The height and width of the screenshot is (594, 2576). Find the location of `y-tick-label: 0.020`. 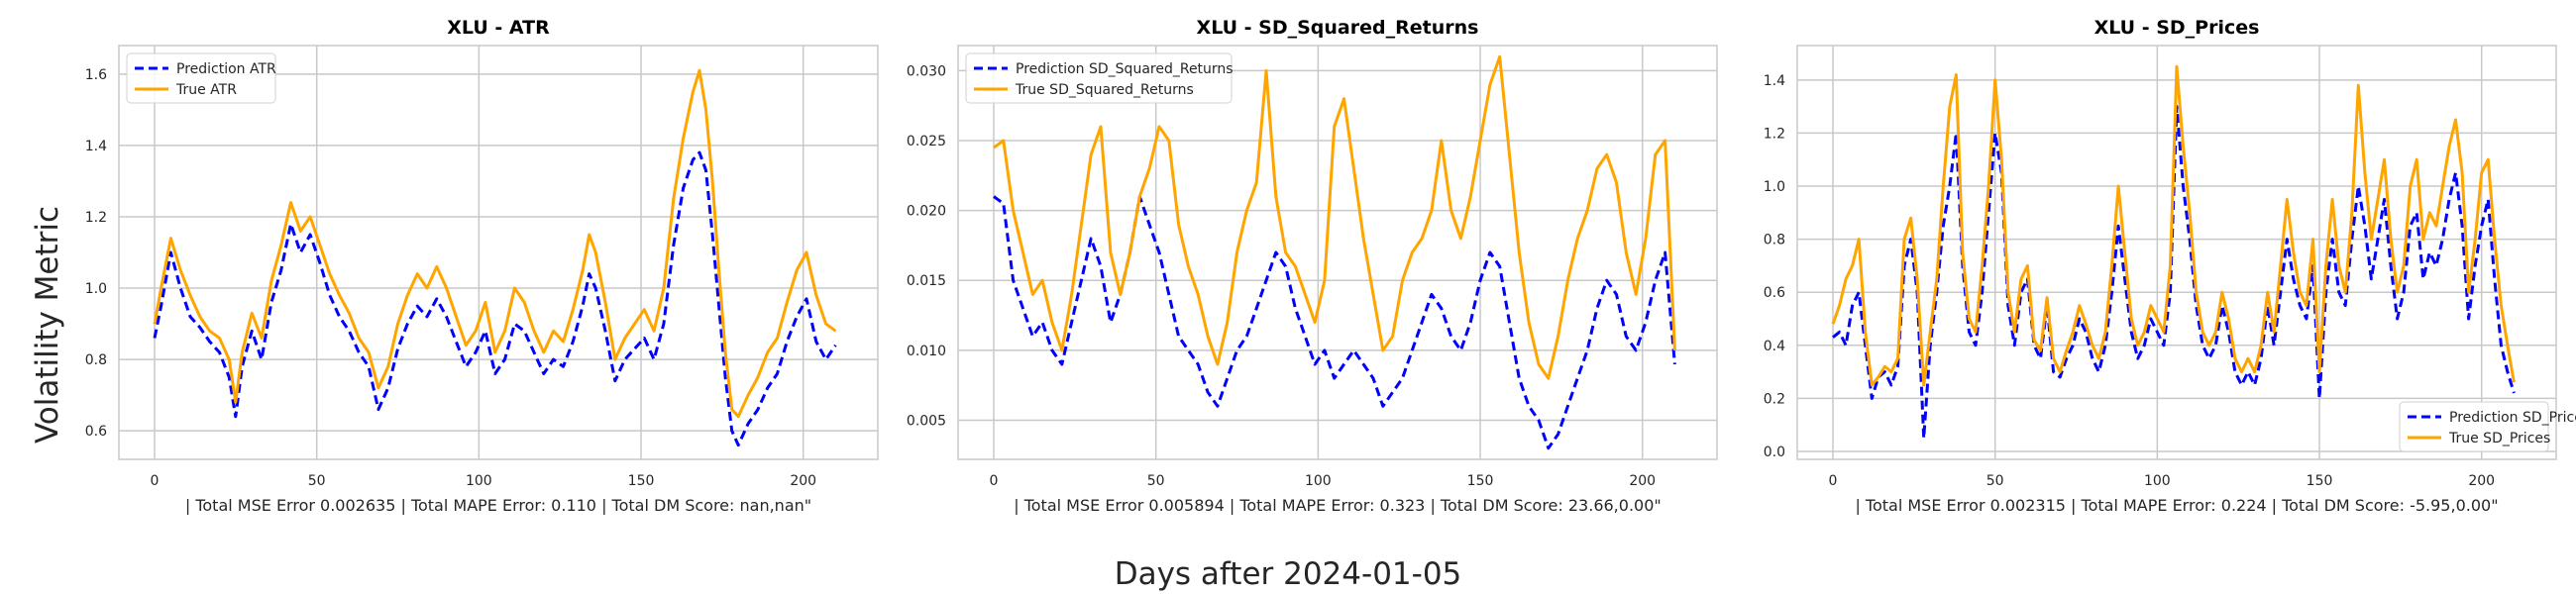

y-tick-label: 0.020 is located at coordinates (927, 212).